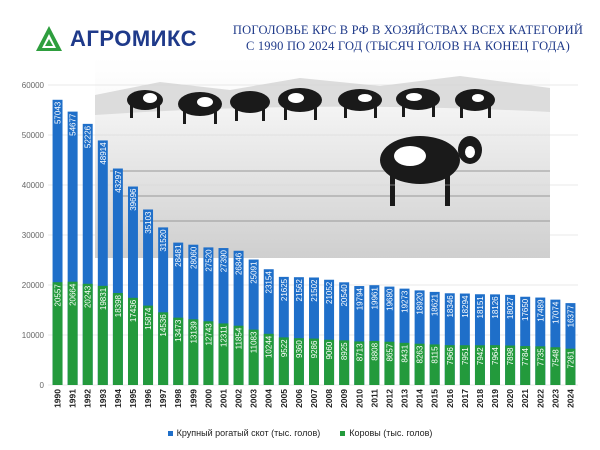 This screenshot has height=450, width=600. I want to click on bar-group: 25091 11083, so click(253, 322).